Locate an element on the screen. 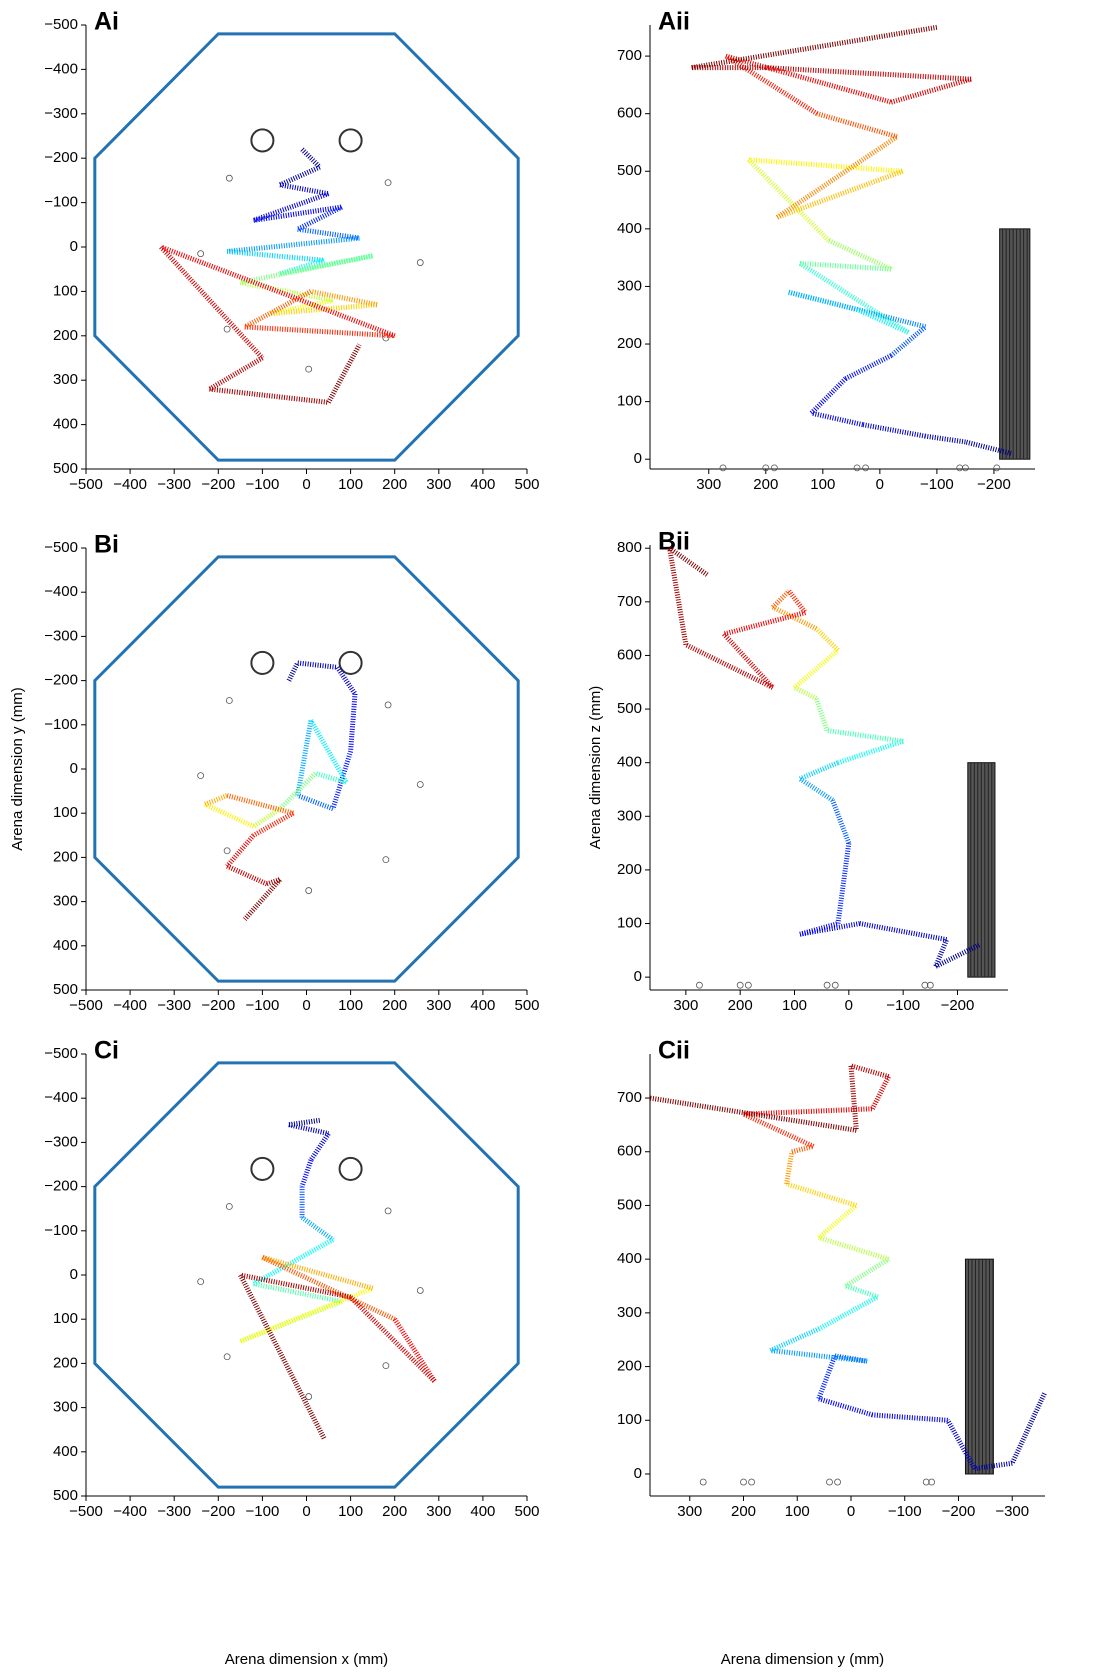  y-tick-label: −100 is located at coordinates (61, 724).